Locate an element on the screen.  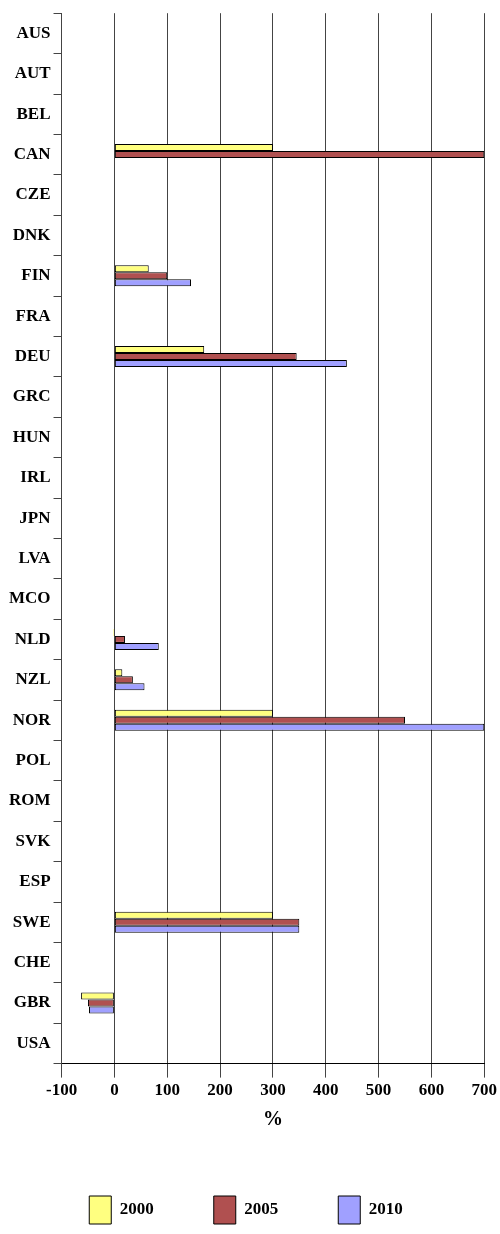
y-tick-label: AUS is located at coordinates (33, 32).